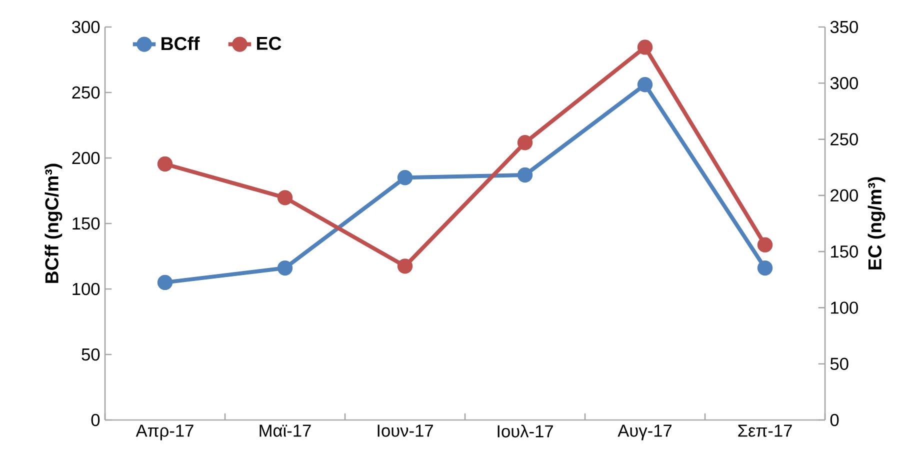  Describe the element at coordinates (839, 364) in the screenshot. I see `y2-tick-label: 50` at that location.